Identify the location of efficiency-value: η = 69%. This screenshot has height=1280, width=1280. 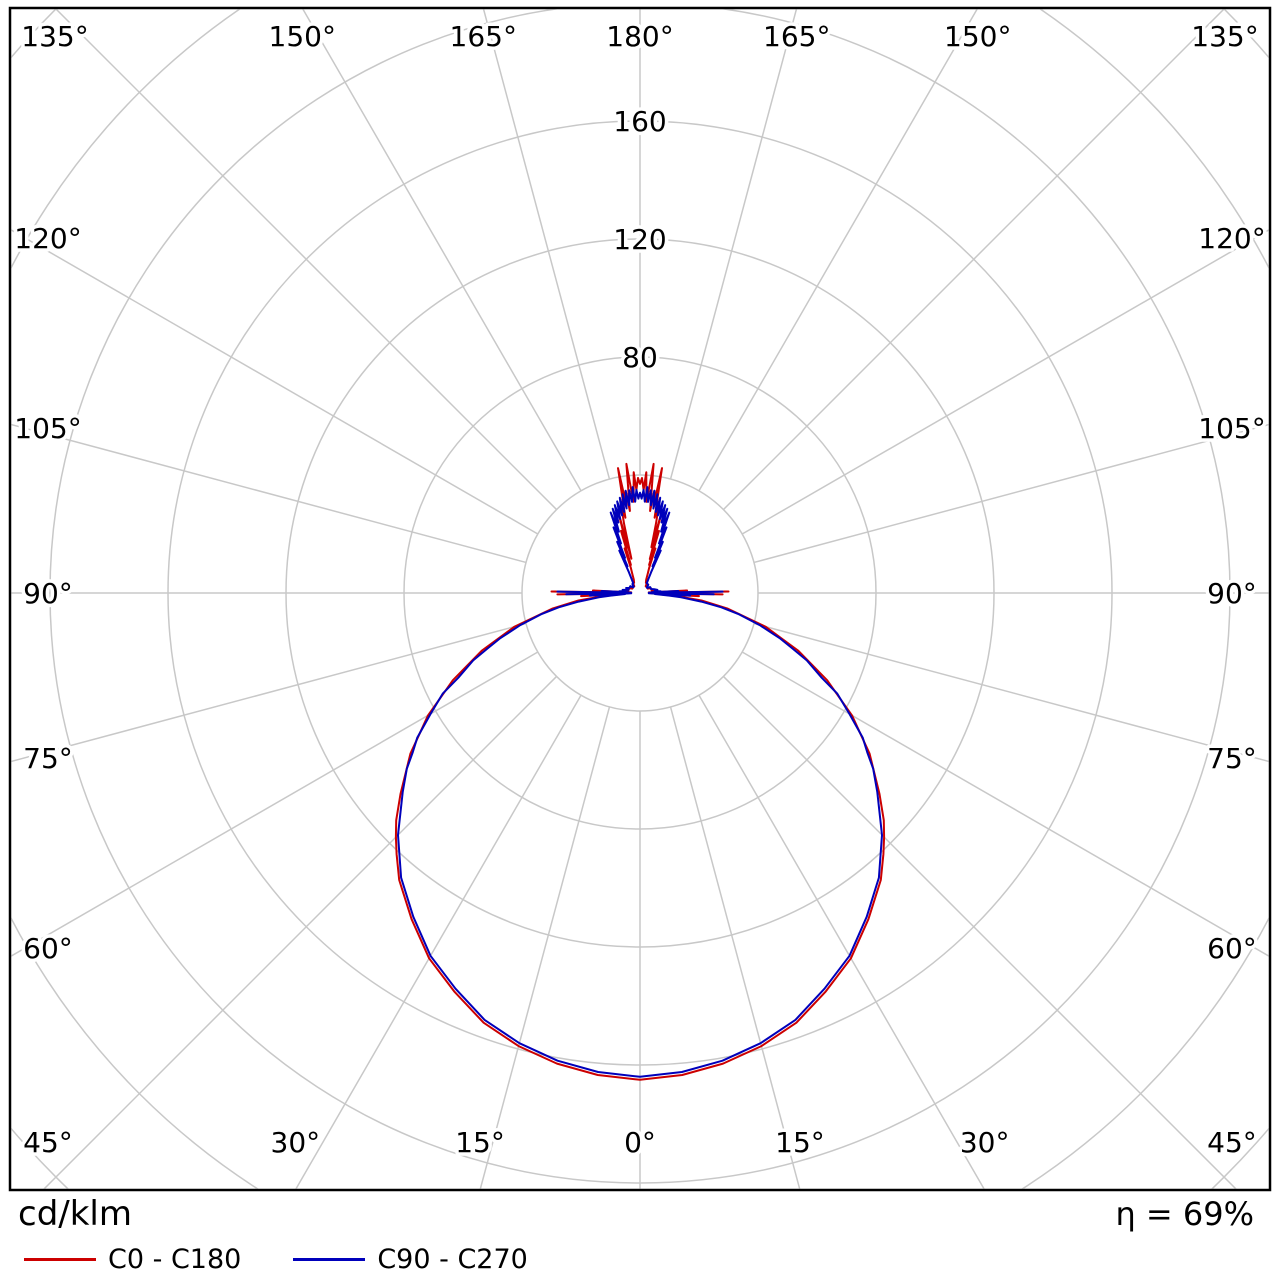
(1184, 1214).